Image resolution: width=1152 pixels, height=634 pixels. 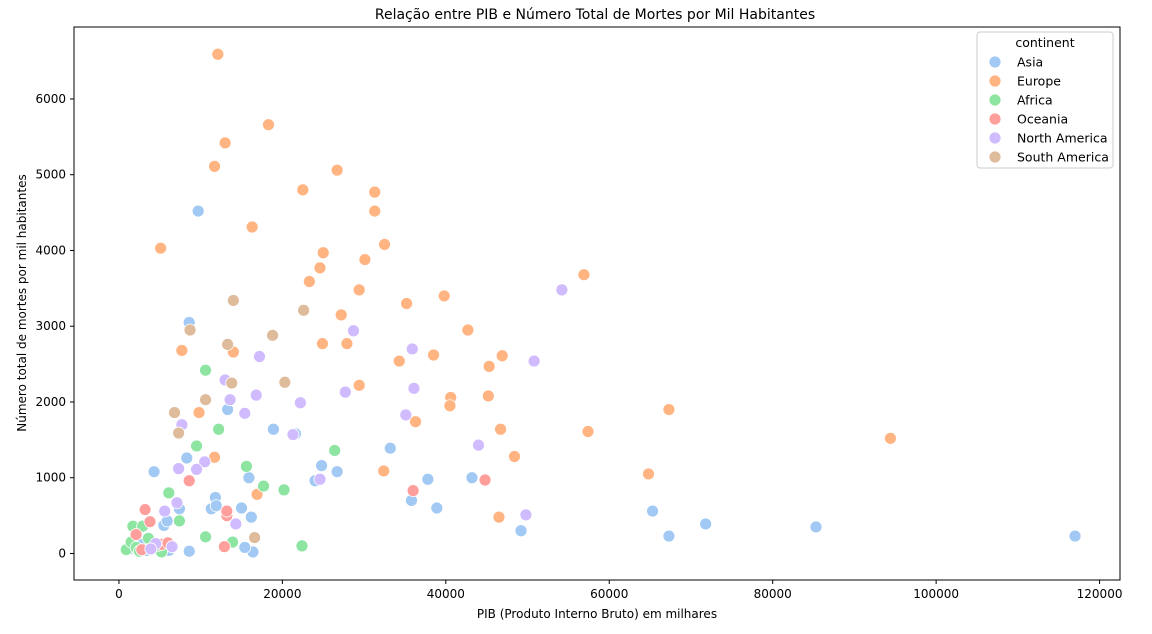 What do you see at coordinates (62, 553) in the screenshot?
I see `y-tick-label: 0` at bounding box center [62, 553].